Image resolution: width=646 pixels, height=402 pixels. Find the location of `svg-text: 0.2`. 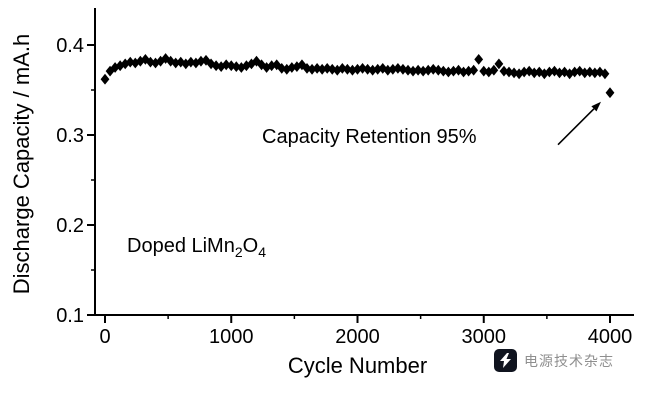

svg-text: 0.2 is located at coordinates (70, 226).